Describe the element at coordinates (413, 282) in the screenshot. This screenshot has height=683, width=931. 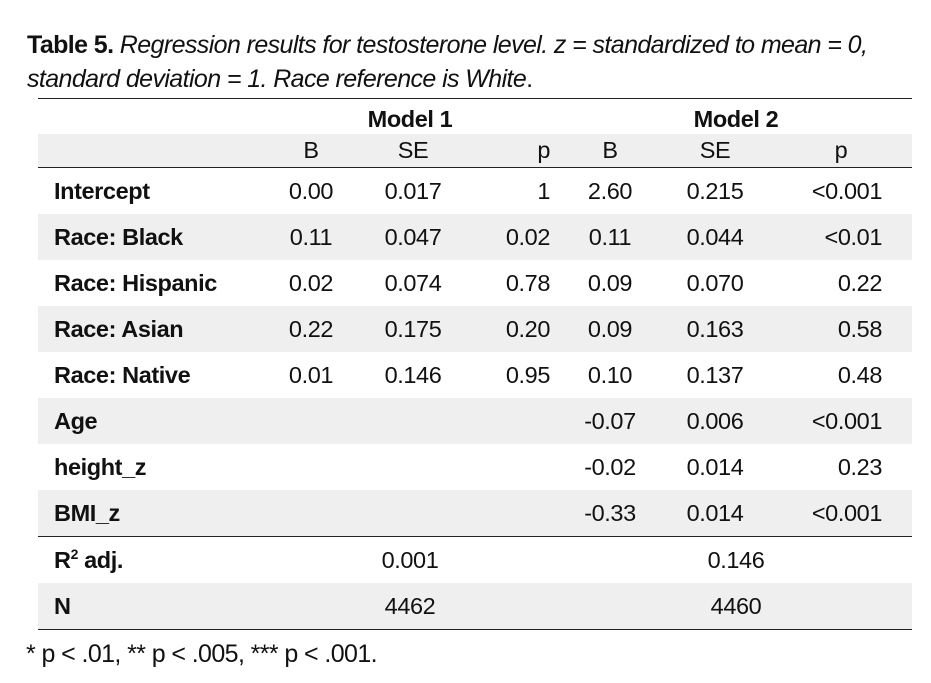
I see `table-cell: 0.074` at that location.